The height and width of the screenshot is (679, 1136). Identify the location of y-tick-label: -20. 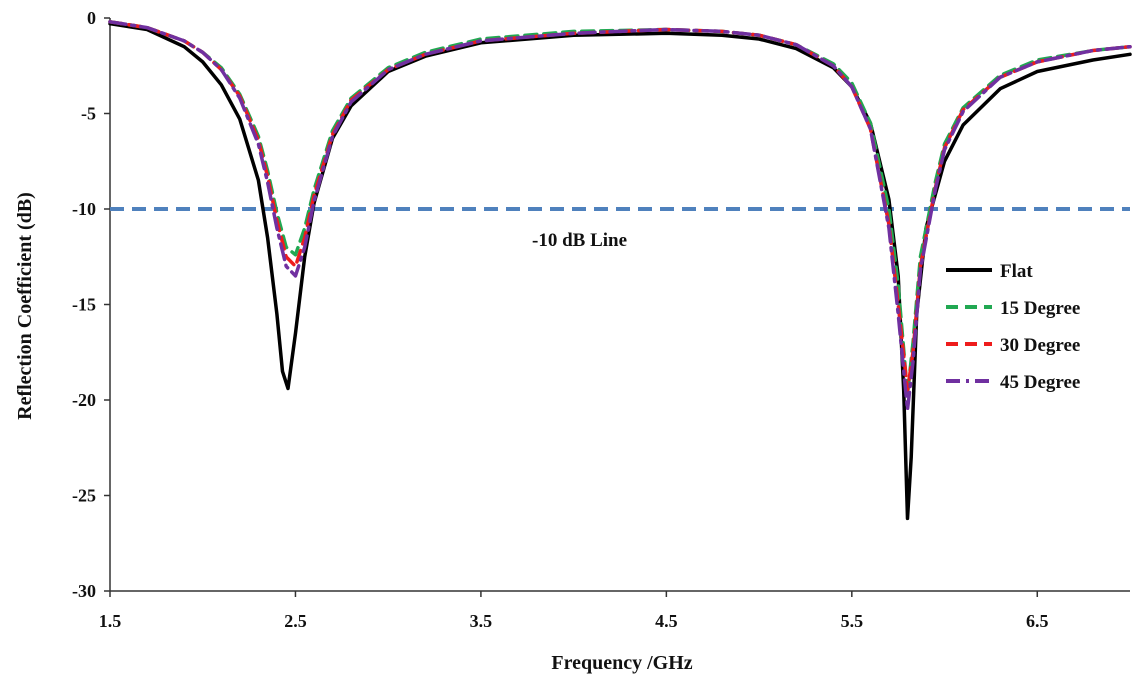
(84, 400).